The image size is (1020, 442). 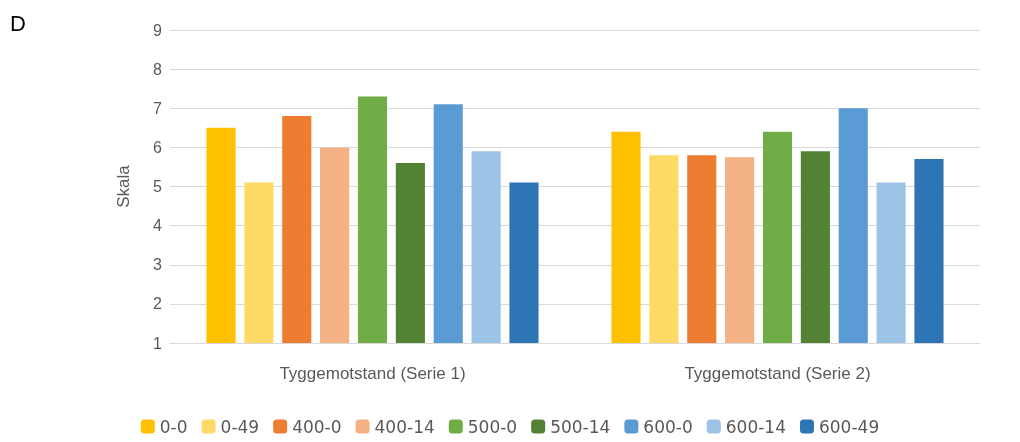 I want to click on legend-label: 0-0, so click(x=173, y=426).